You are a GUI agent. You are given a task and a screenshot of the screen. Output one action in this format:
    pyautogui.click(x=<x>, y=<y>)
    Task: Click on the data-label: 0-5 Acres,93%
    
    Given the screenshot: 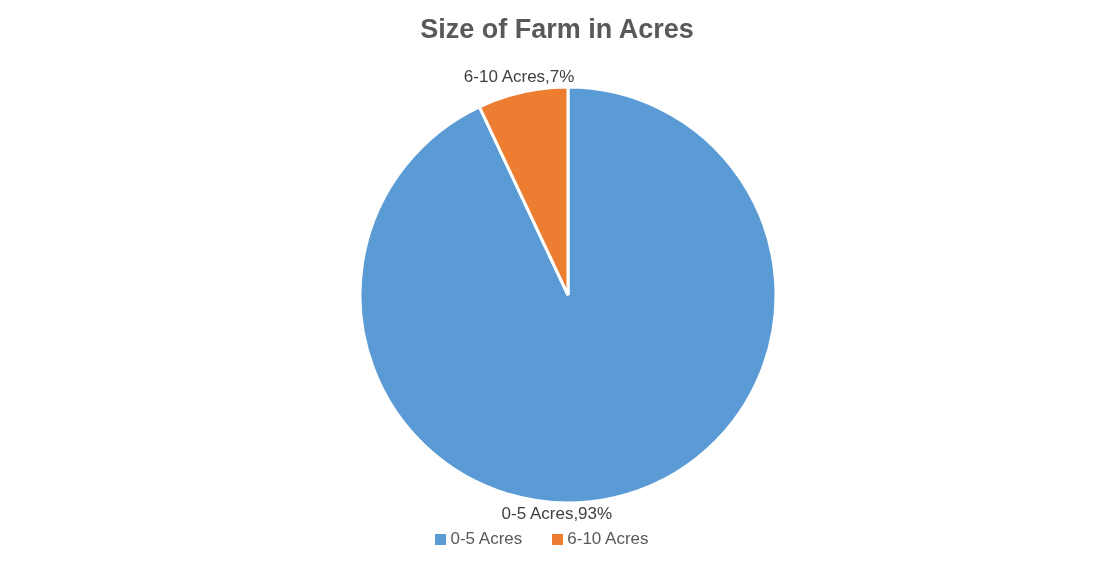 What is the action you would take?
    pyautogui.click(x=557, y=514)
    